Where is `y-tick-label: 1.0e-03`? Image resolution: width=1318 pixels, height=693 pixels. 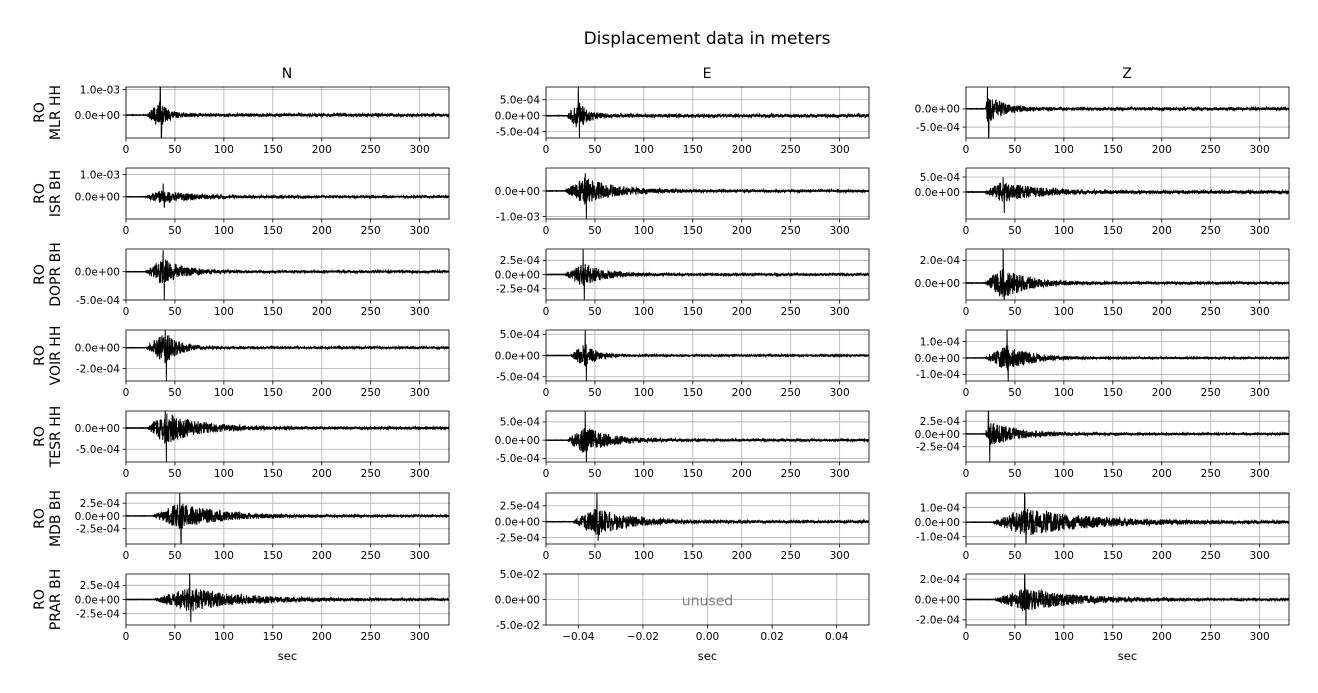 y-tick-label: 1.0e-03 is located at coordinates (100, 90).